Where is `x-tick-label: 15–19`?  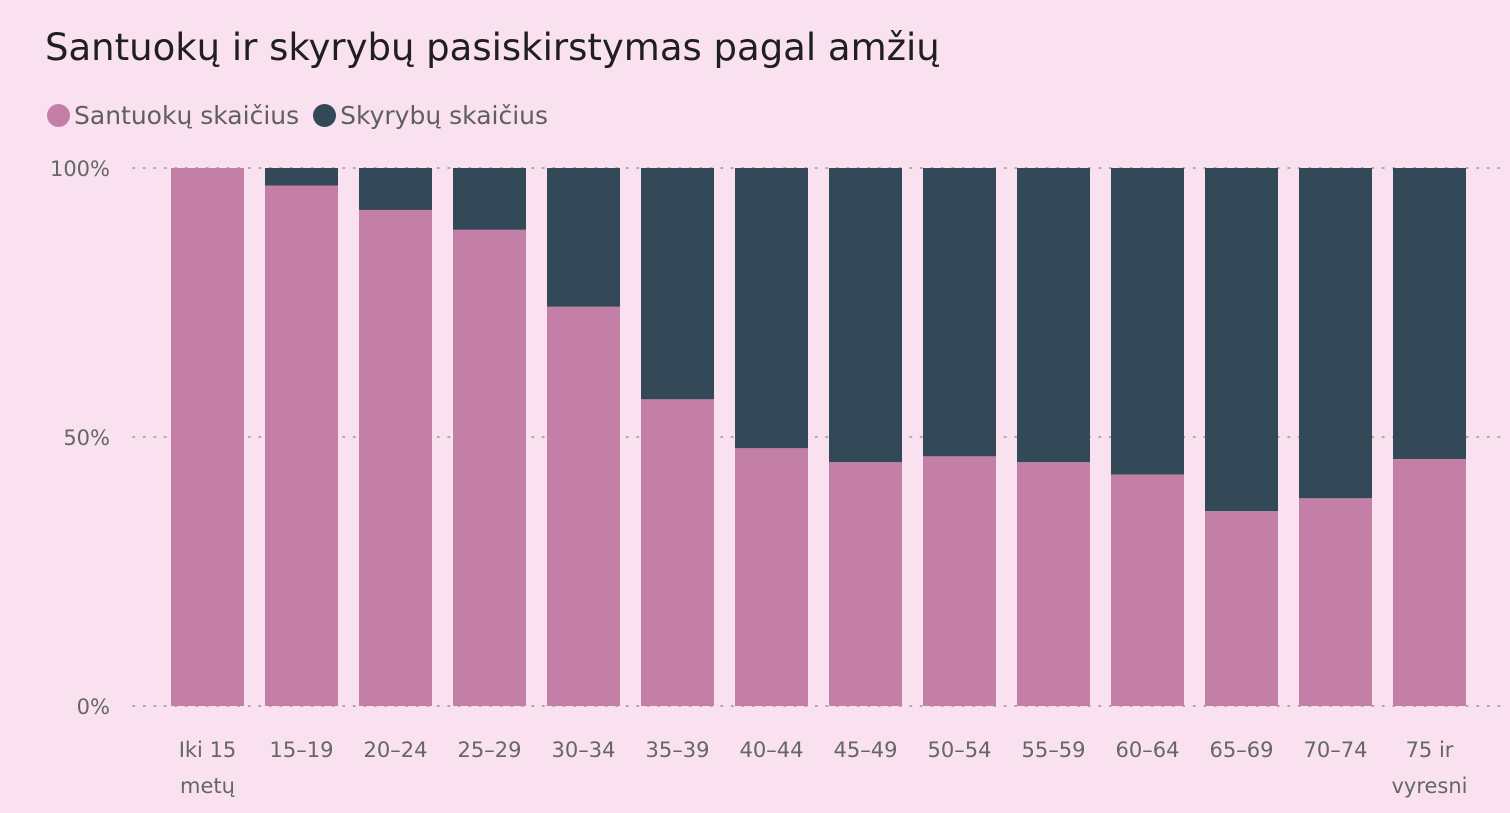 x-tick-label: 15–19 is located at coordinates (302, 750).